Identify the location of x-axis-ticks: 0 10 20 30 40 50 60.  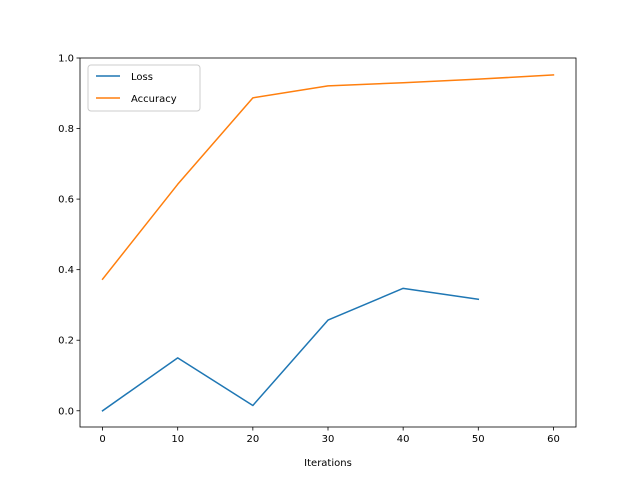
(329, 436).